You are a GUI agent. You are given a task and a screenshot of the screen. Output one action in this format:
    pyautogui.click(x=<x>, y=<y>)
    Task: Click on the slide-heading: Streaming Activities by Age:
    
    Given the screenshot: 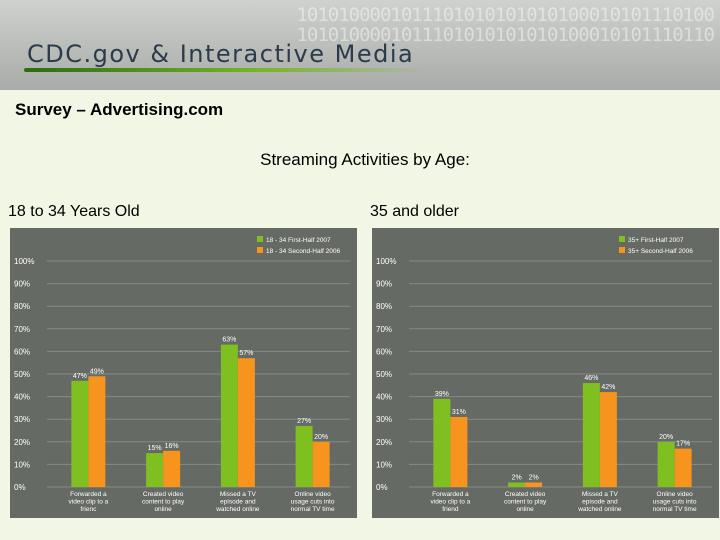 What is the action you would take?
    pyautogui.click(x=365, y=159)
    